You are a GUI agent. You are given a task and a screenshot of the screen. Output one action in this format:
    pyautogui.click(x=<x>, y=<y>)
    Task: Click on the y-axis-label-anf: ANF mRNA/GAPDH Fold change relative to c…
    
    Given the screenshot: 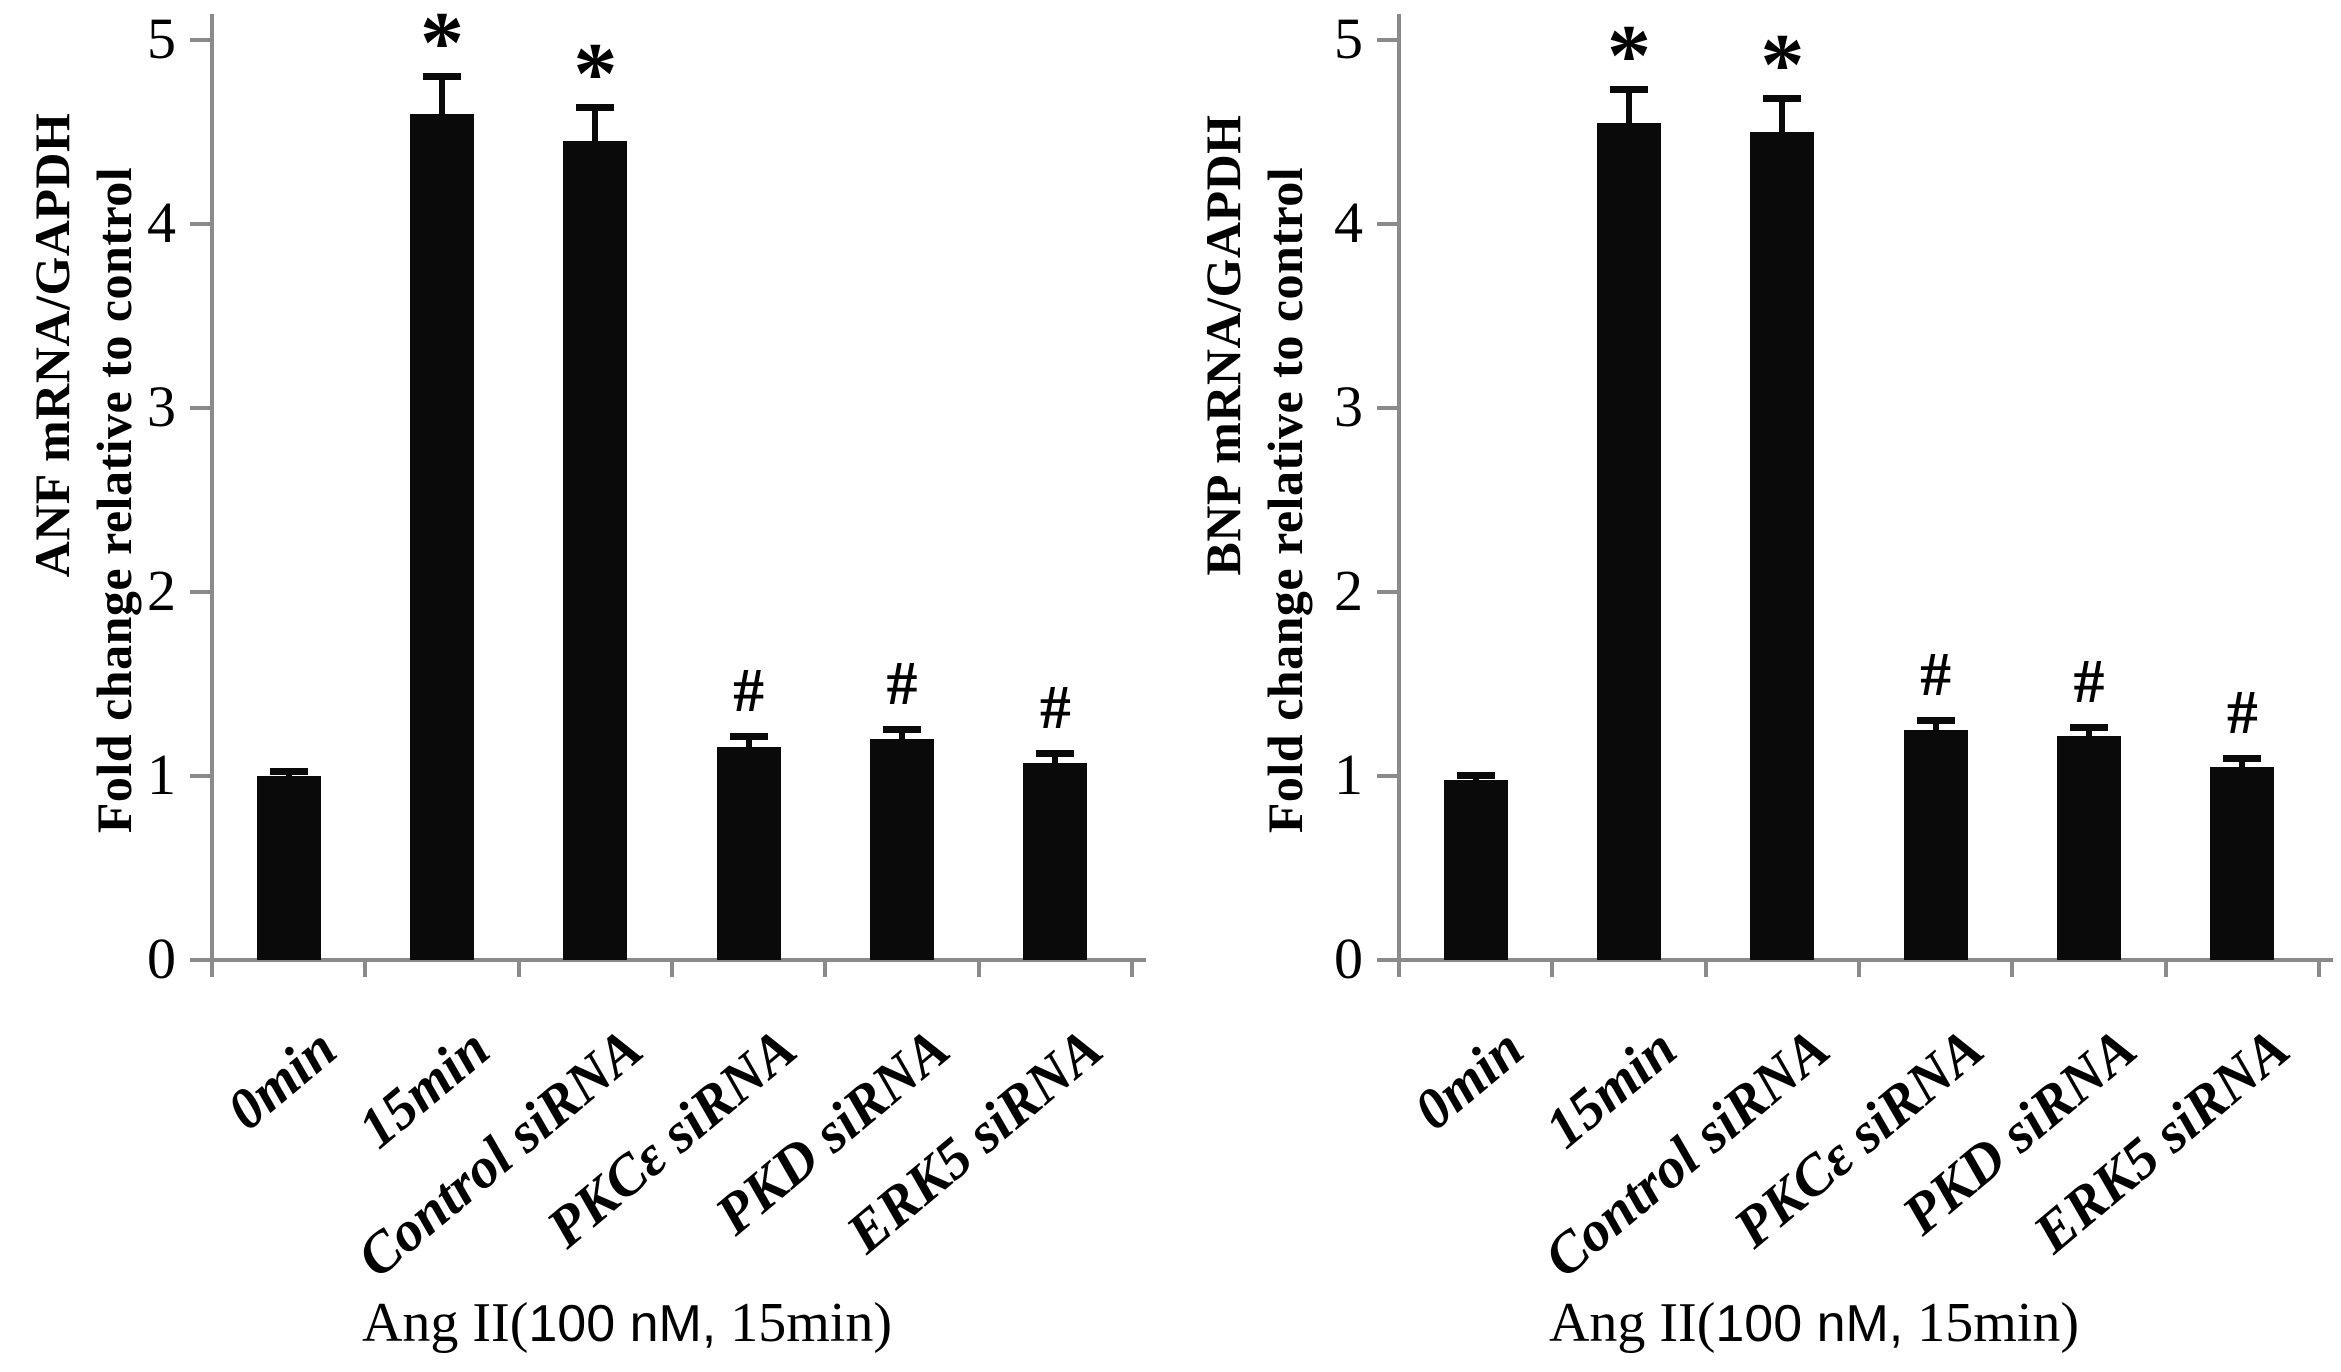 What is the action you would take?
    pyautogui.click(x=82, y=500)
    